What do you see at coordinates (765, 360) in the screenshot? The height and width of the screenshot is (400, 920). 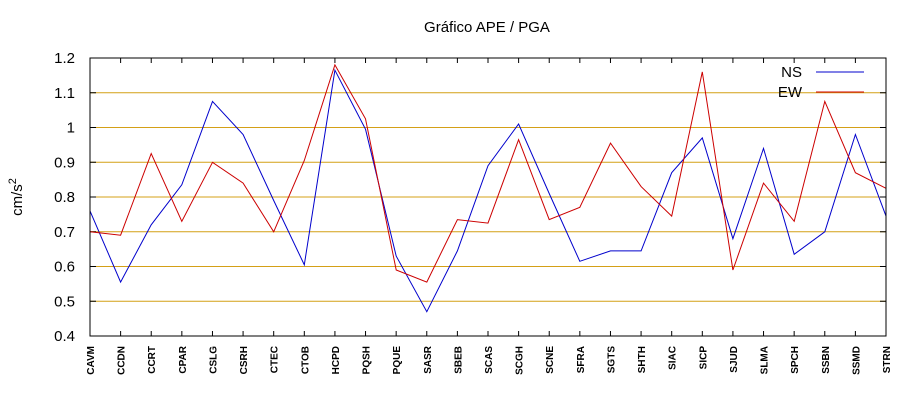 I see `x-tick-label: SLMA` at bounding box center [765, 360].